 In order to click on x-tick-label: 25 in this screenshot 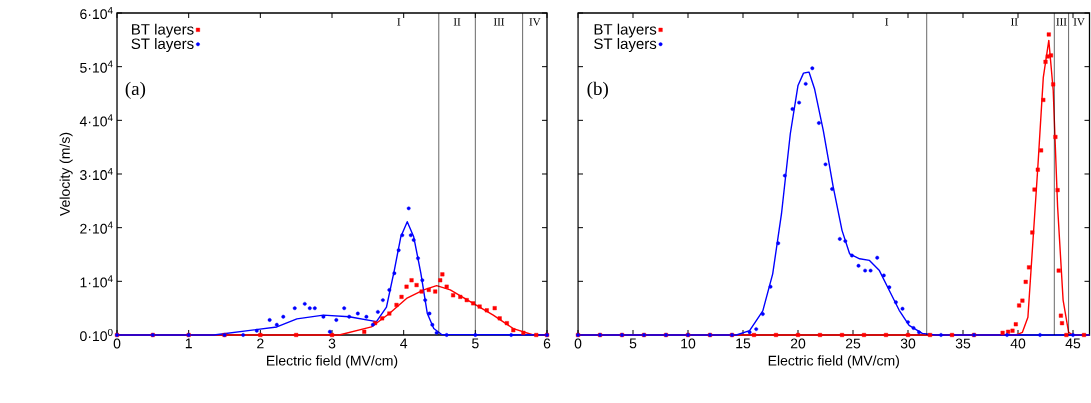, I will do `click(853, 343)`.